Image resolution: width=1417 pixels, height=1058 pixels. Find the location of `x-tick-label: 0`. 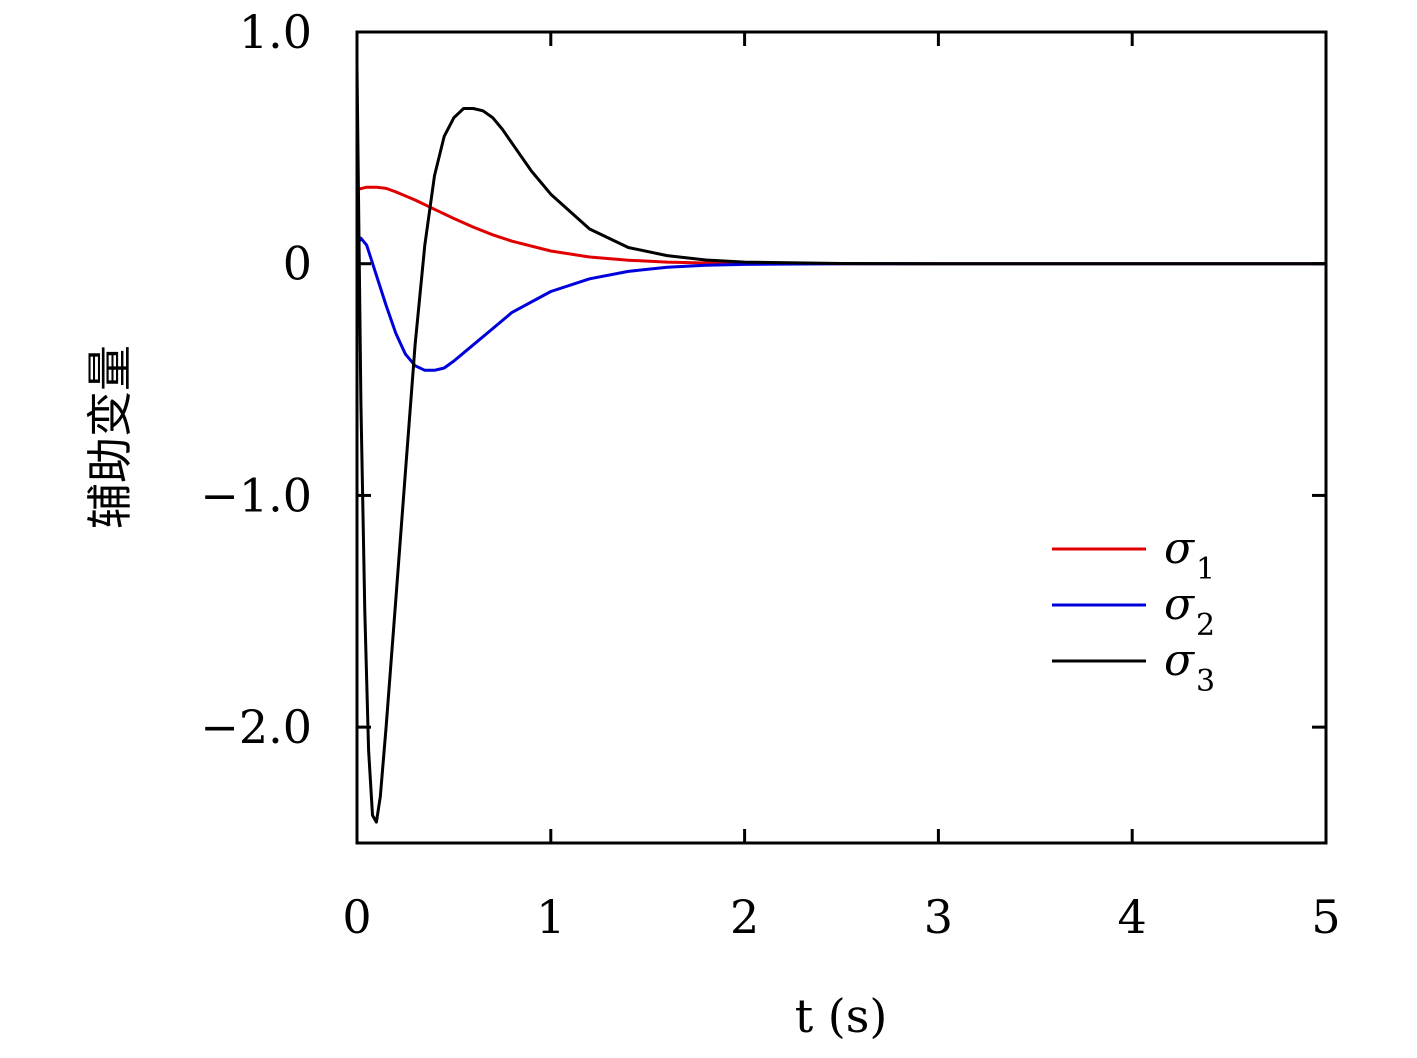

x-tick-label: 0 is located at coordinates (356, 917).